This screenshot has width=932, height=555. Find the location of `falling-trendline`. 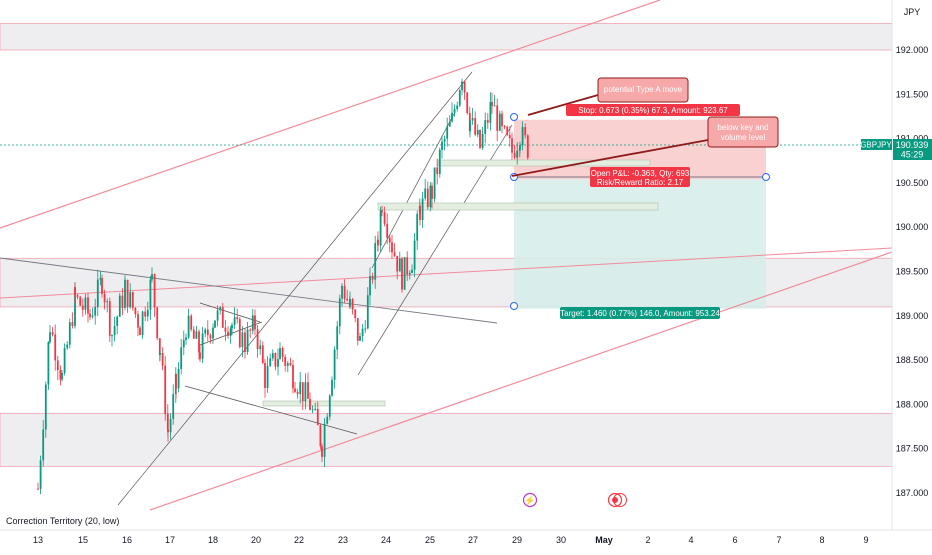

falling-trendline is located at coordinates (249, 290).